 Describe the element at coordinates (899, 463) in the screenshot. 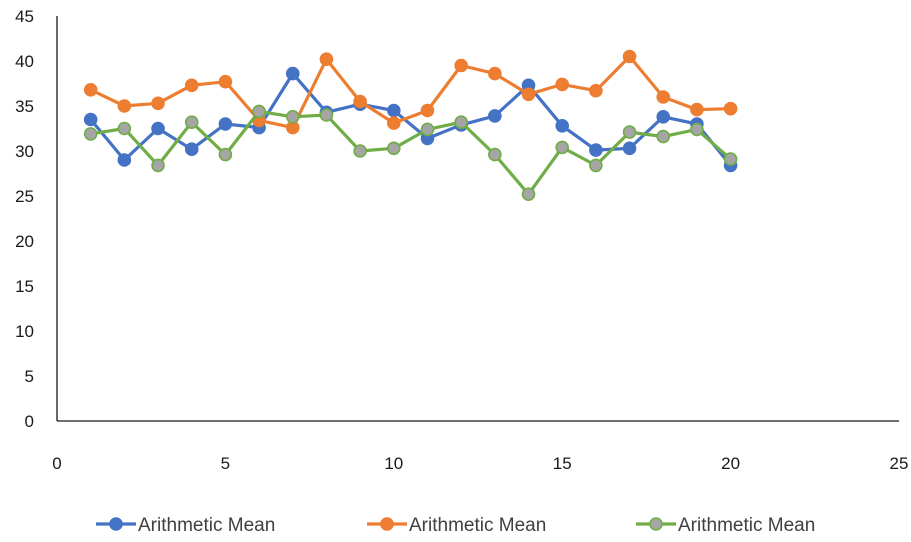

I see `x-tick-label: 25` at that location.